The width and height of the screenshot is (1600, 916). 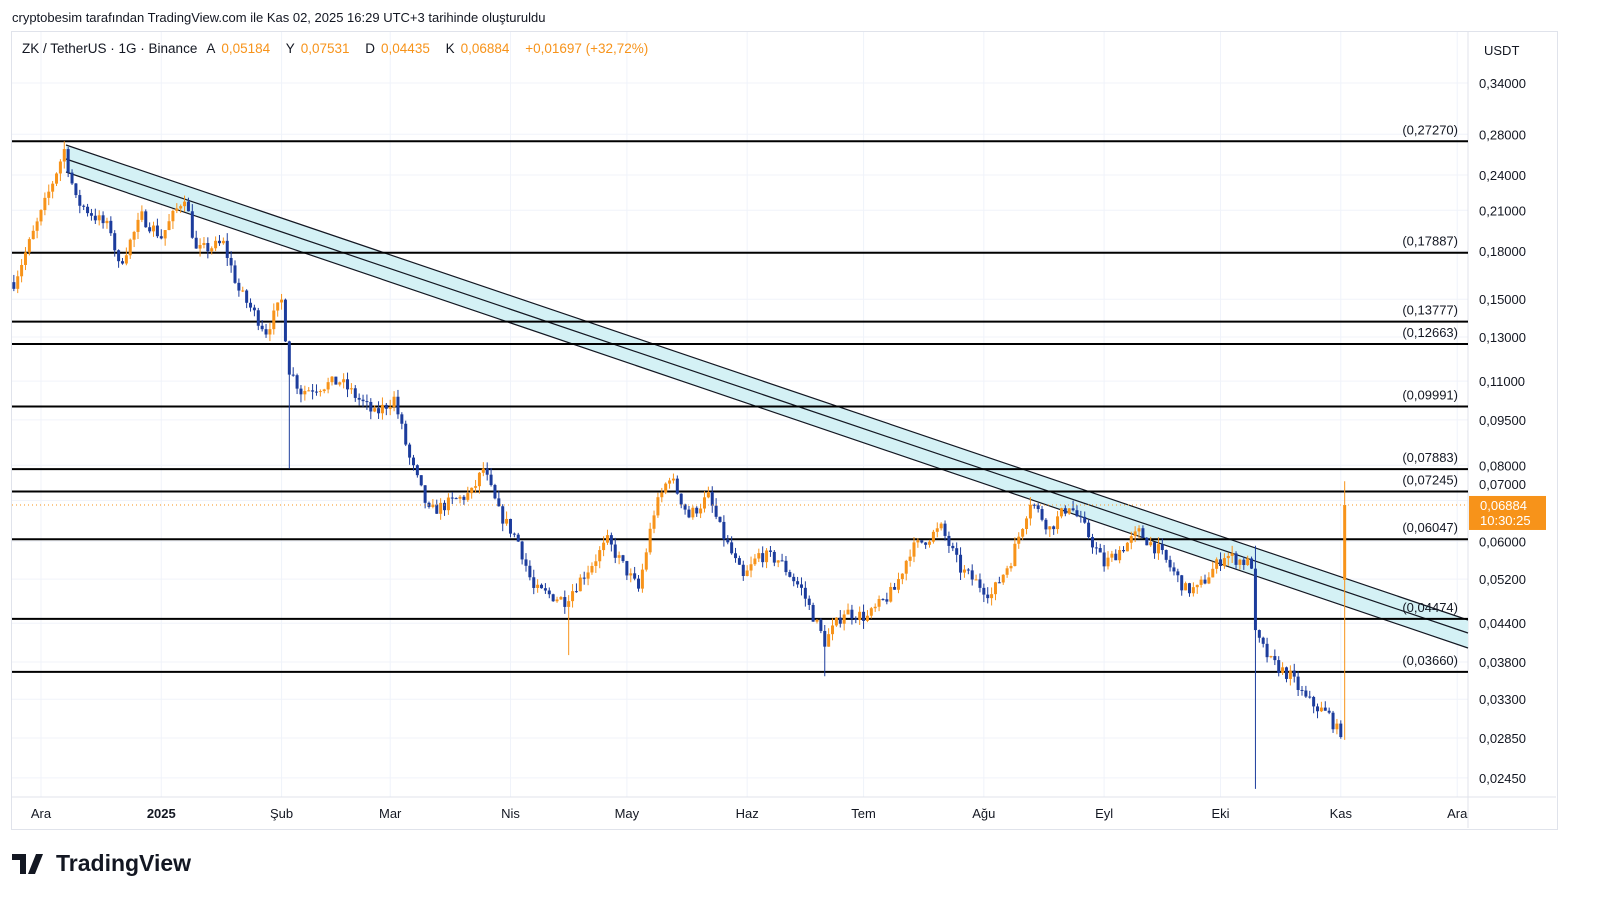 What do you see at coordinates (110, 48) in the screenshot?
I see `symbol-info: ZK / TetherUS · 1G · Binance` at bounding box center [110, 48].